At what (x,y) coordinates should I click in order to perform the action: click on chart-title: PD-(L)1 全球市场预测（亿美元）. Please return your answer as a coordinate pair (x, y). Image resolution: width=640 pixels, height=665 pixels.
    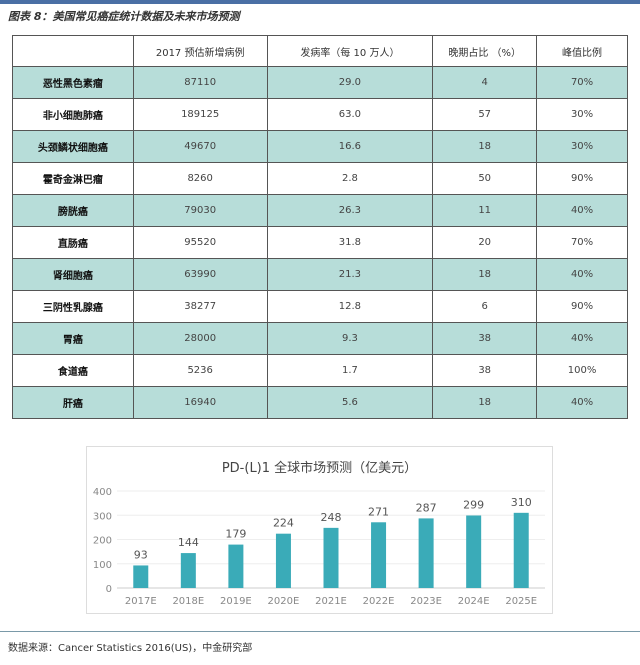
    Looking at the image, I should click on (319, 468).